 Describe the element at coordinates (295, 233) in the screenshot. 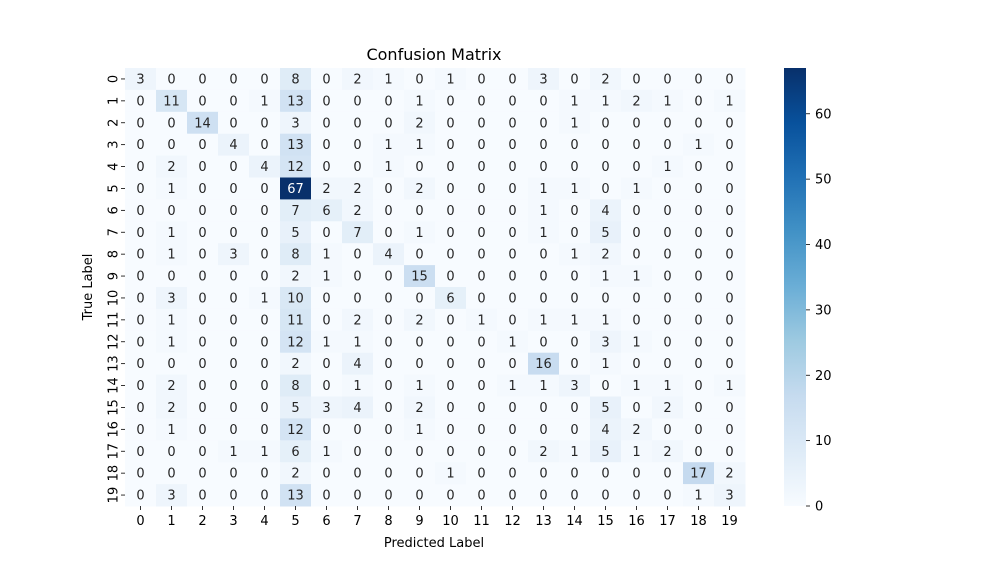

I see `cell-value-label: 5` at that location.